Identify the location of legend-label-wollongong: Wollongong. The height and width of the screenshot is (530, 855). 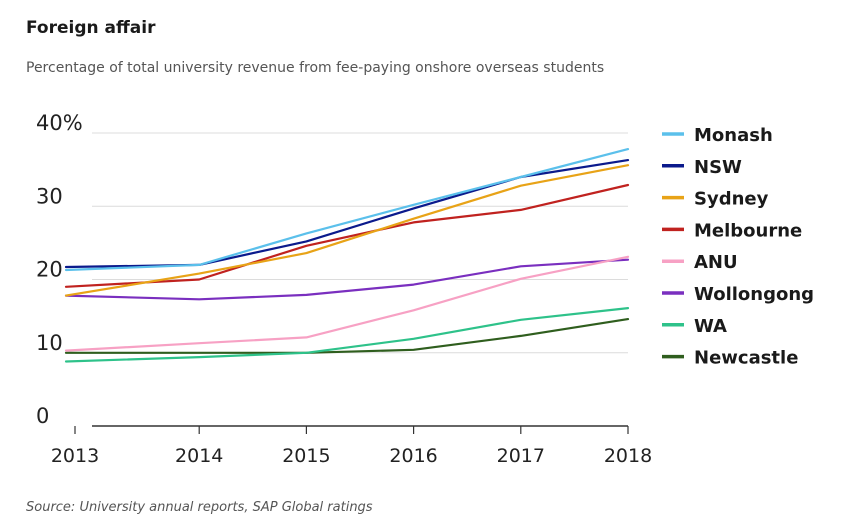
(754, 294).